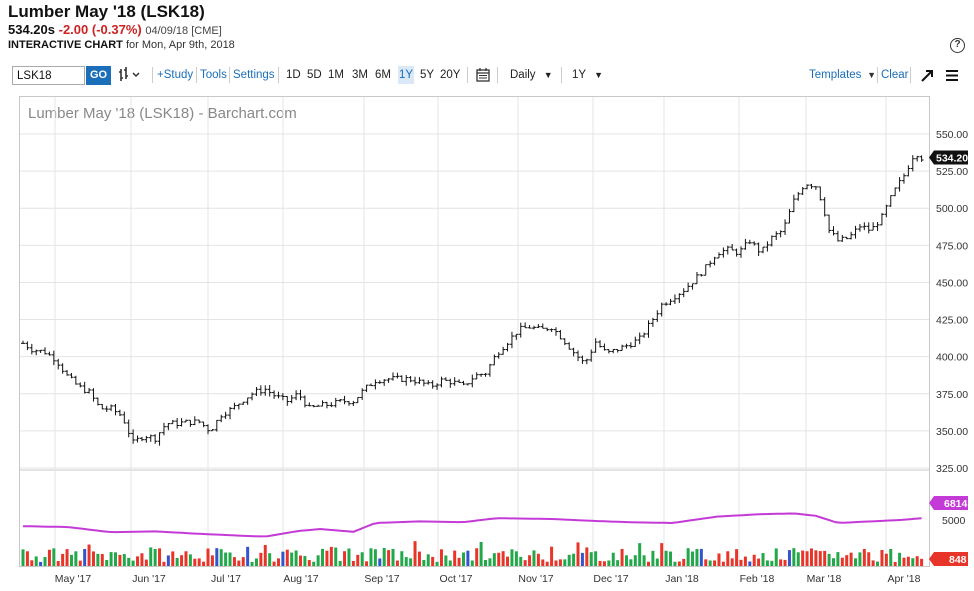 This screenshot has width=974, height=591. Describe the element at coordinates (957, 45) in the screenshot. I see `help-icon: ?` at that location.